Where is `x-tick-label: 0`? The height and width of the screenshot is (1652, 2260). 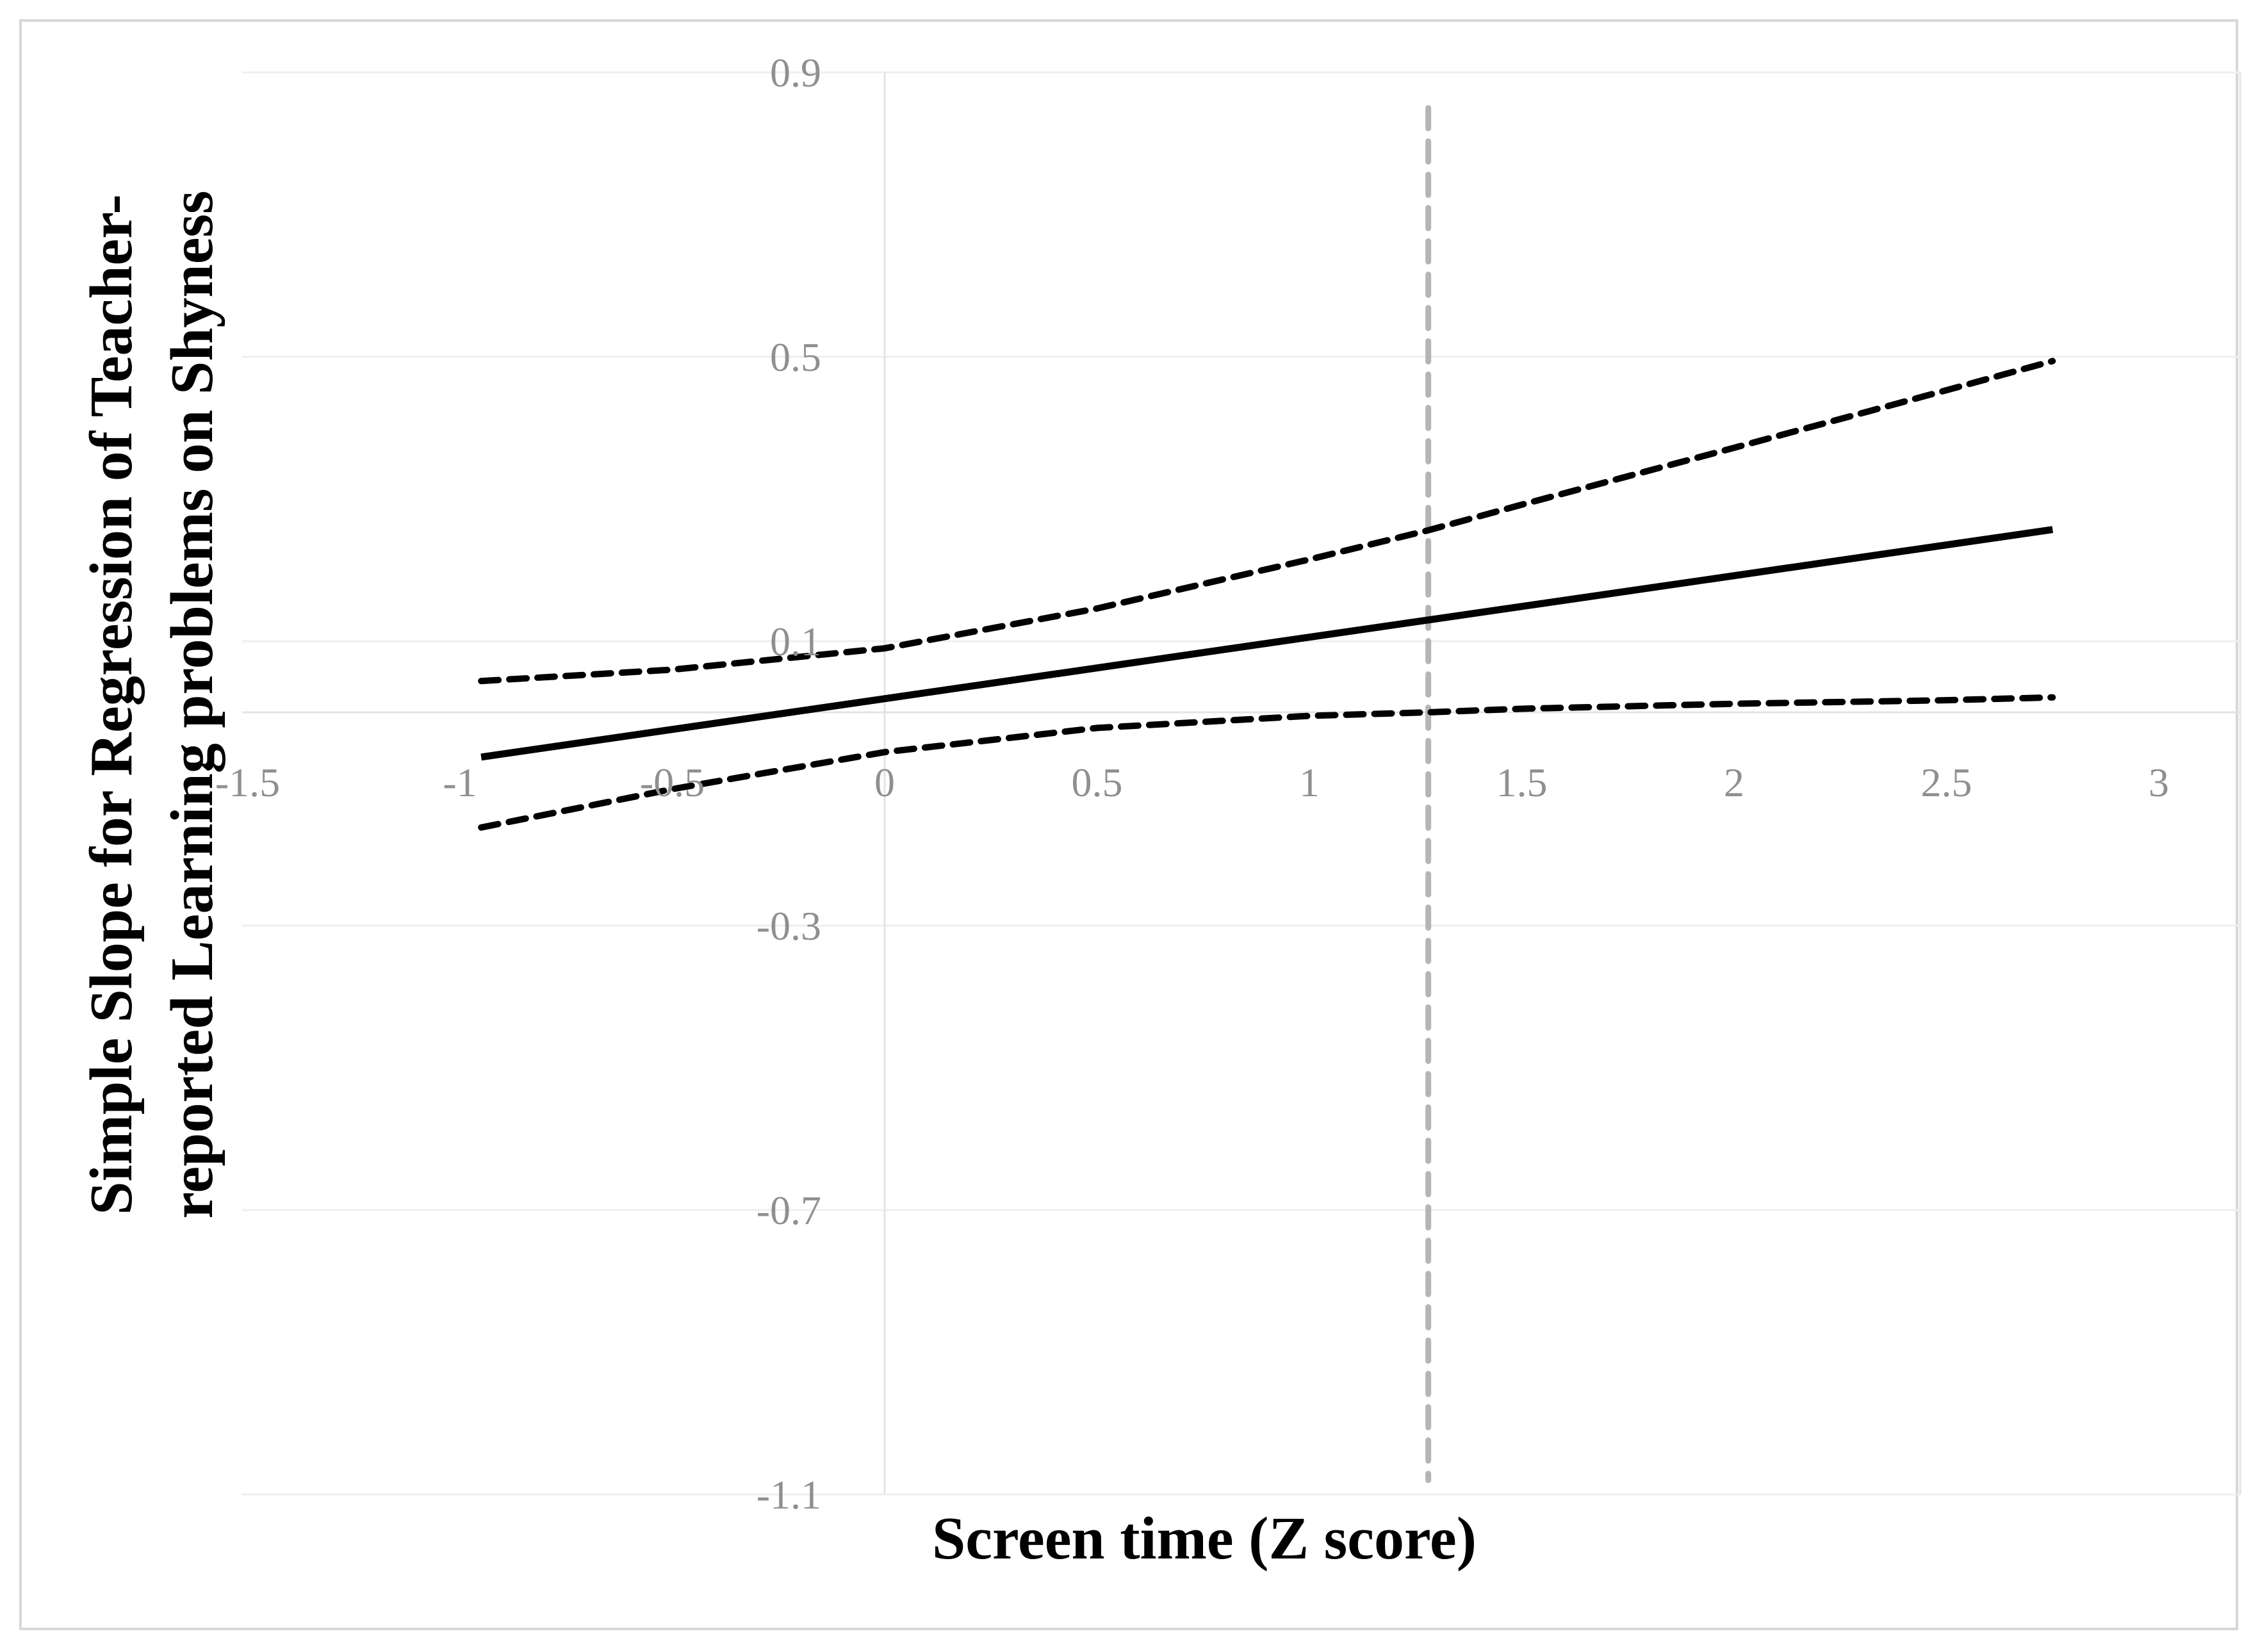 x-tick-label: 0 is located at coordinates (884, 782).